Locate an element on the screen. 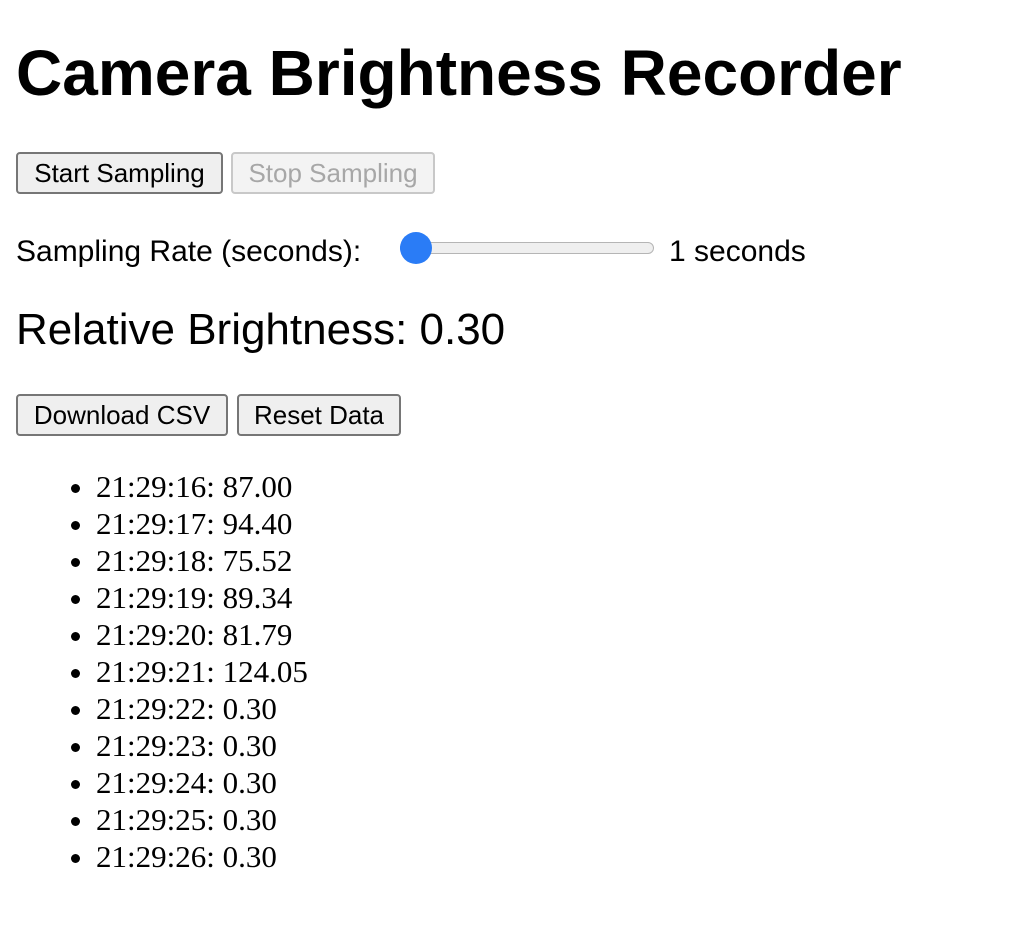  sample-list-item: 21:29:17: 94.40 is located at coordinates (202, 523).